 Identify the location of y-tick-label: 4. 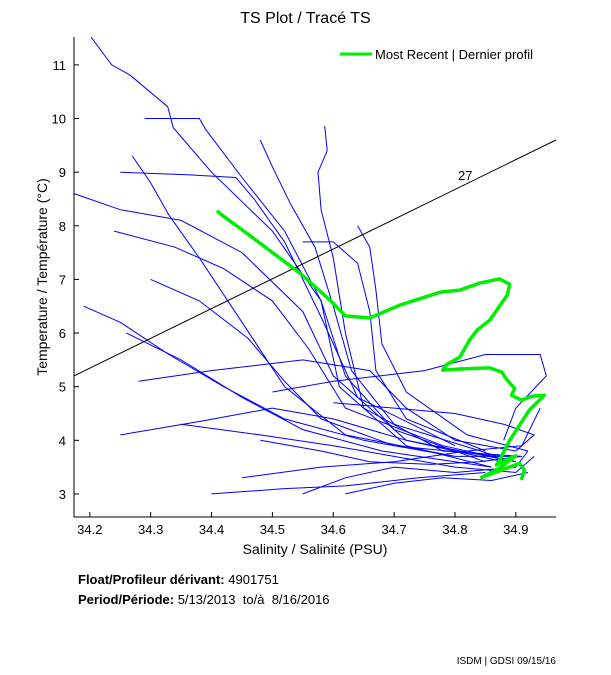
(62, 440).